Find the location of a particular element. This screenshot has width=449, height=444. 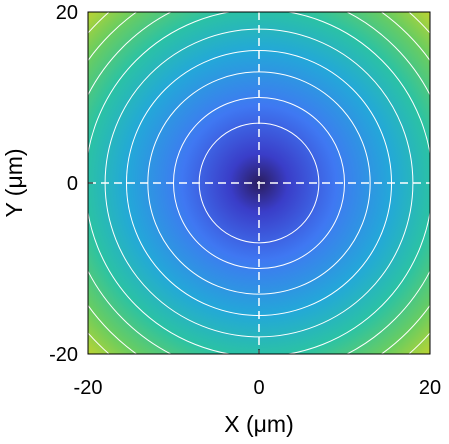

y-axis-label: Y (μm) is located at coordinates (14, 182).